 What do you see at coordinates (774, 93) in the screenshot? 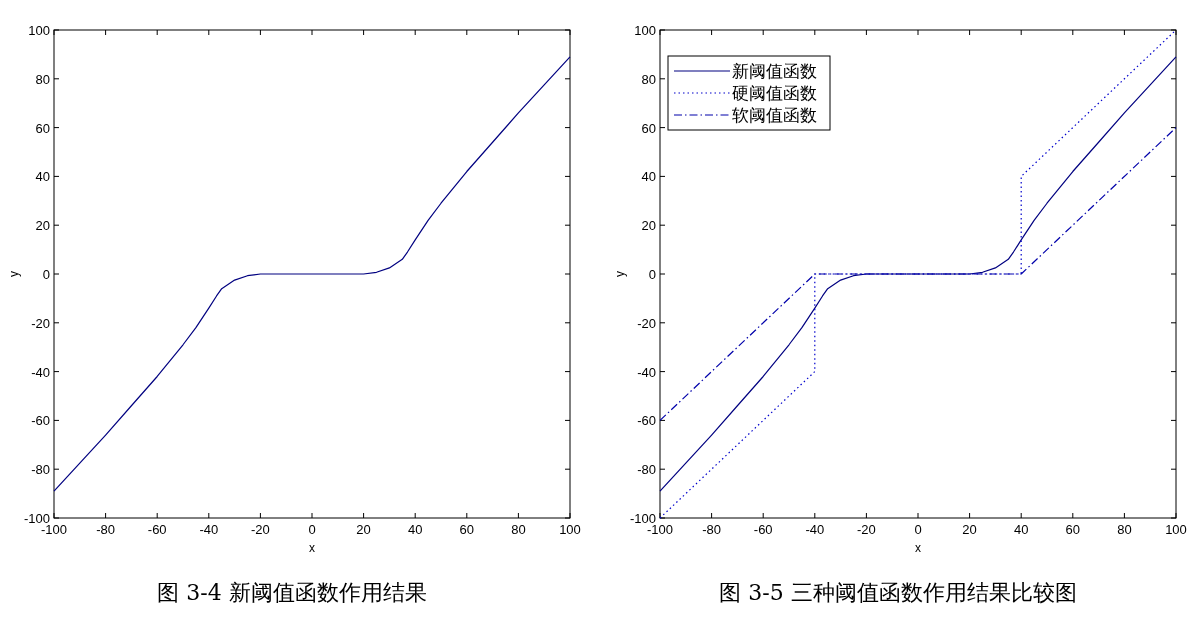
I see `legend-label: 硬阈值函数` at bounding box center [774, 93].